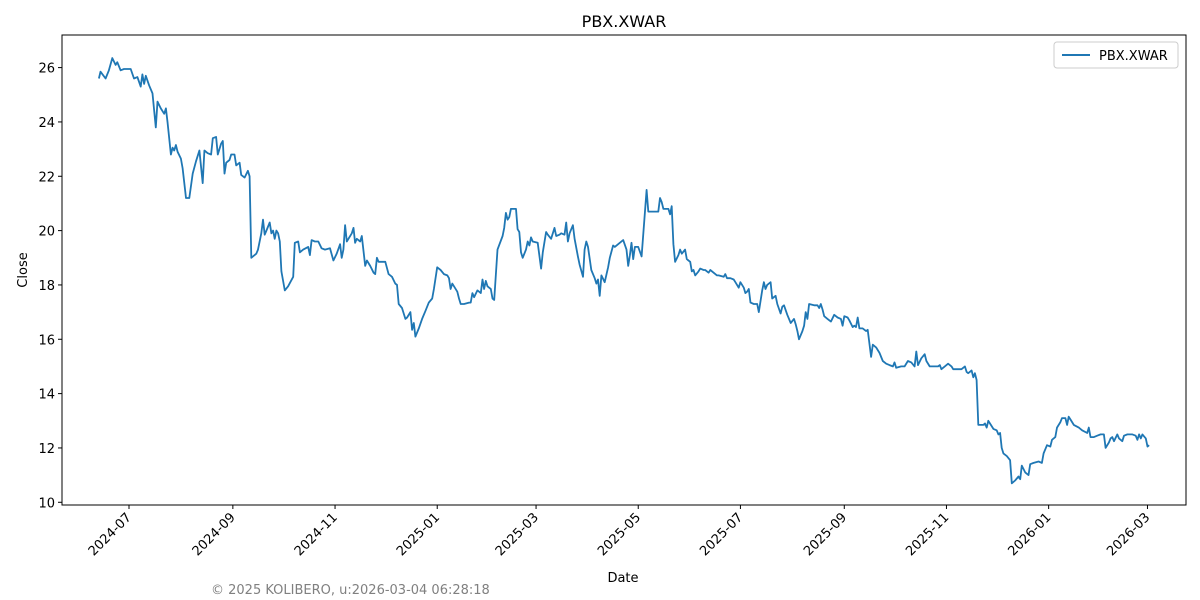  What do you see at coordinates (46, 177) in the screenshot?
I see `y-tick-label: 22` at bounding box center [46, 177].